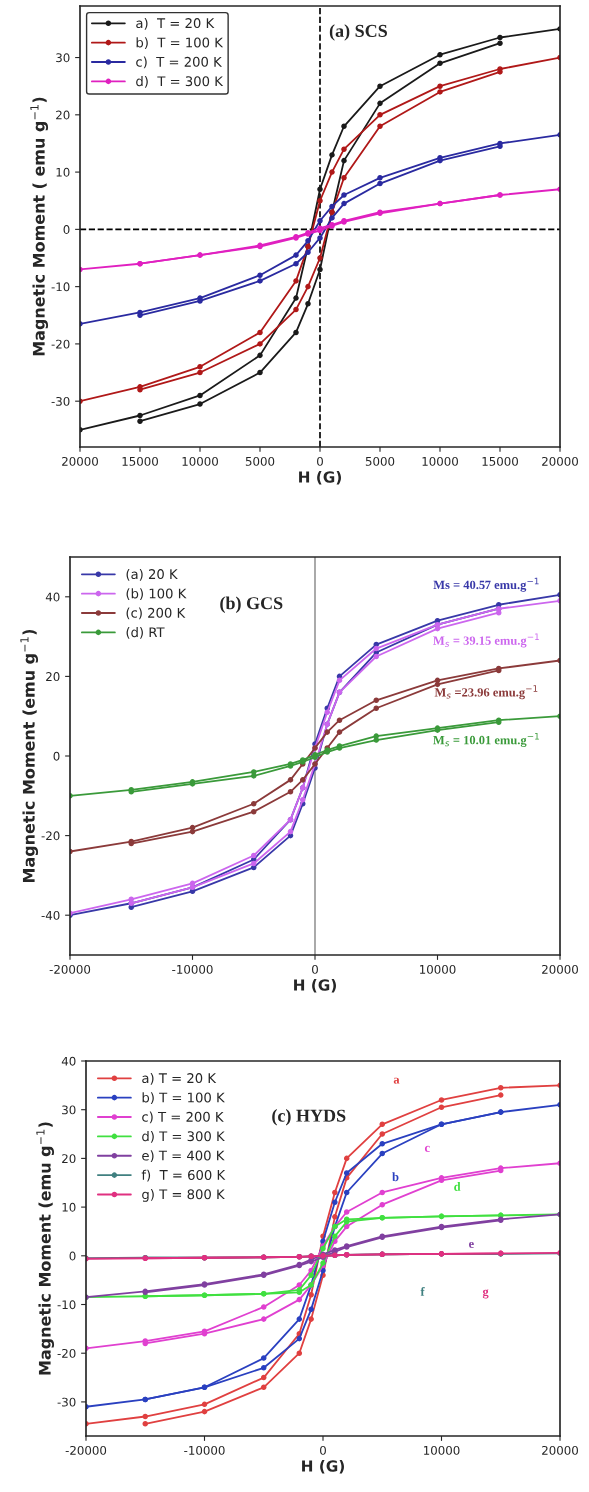  What do you see at coordinates (396, 1080) in the screenshot?
I see `annotation: a` at bounding box center [396, 1080].